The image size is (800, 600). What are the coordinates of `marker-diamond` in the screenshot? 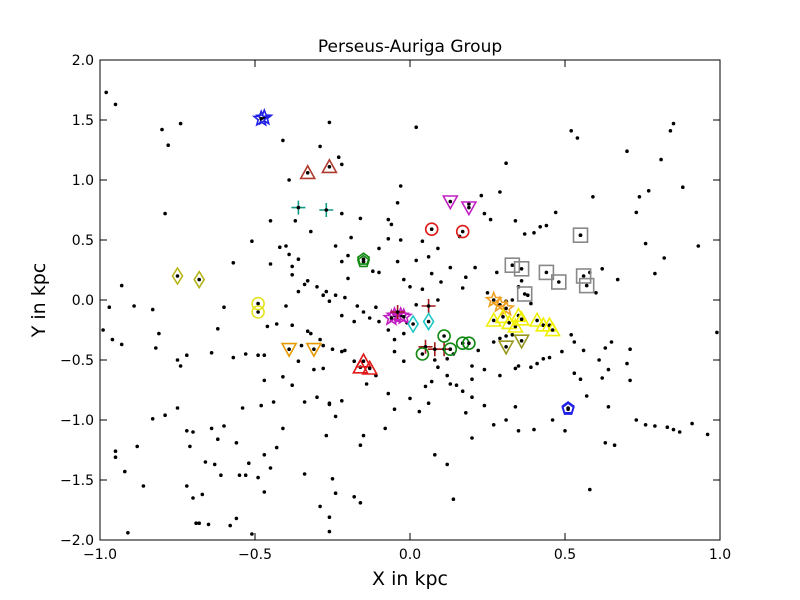 It's located at (428, 322).